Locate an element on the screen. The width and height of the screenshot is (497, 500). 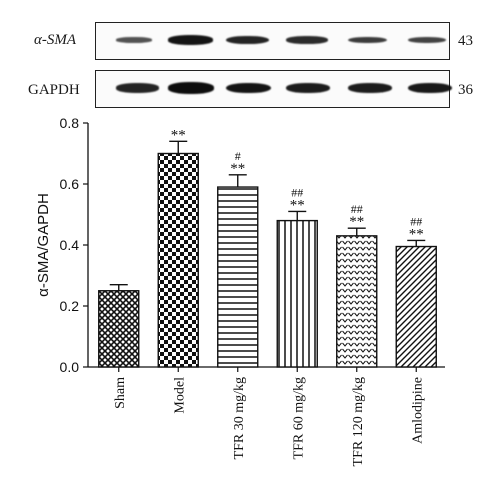
x-tick-label: TFR 60 mg/kg is located at coordinates (298, 418).